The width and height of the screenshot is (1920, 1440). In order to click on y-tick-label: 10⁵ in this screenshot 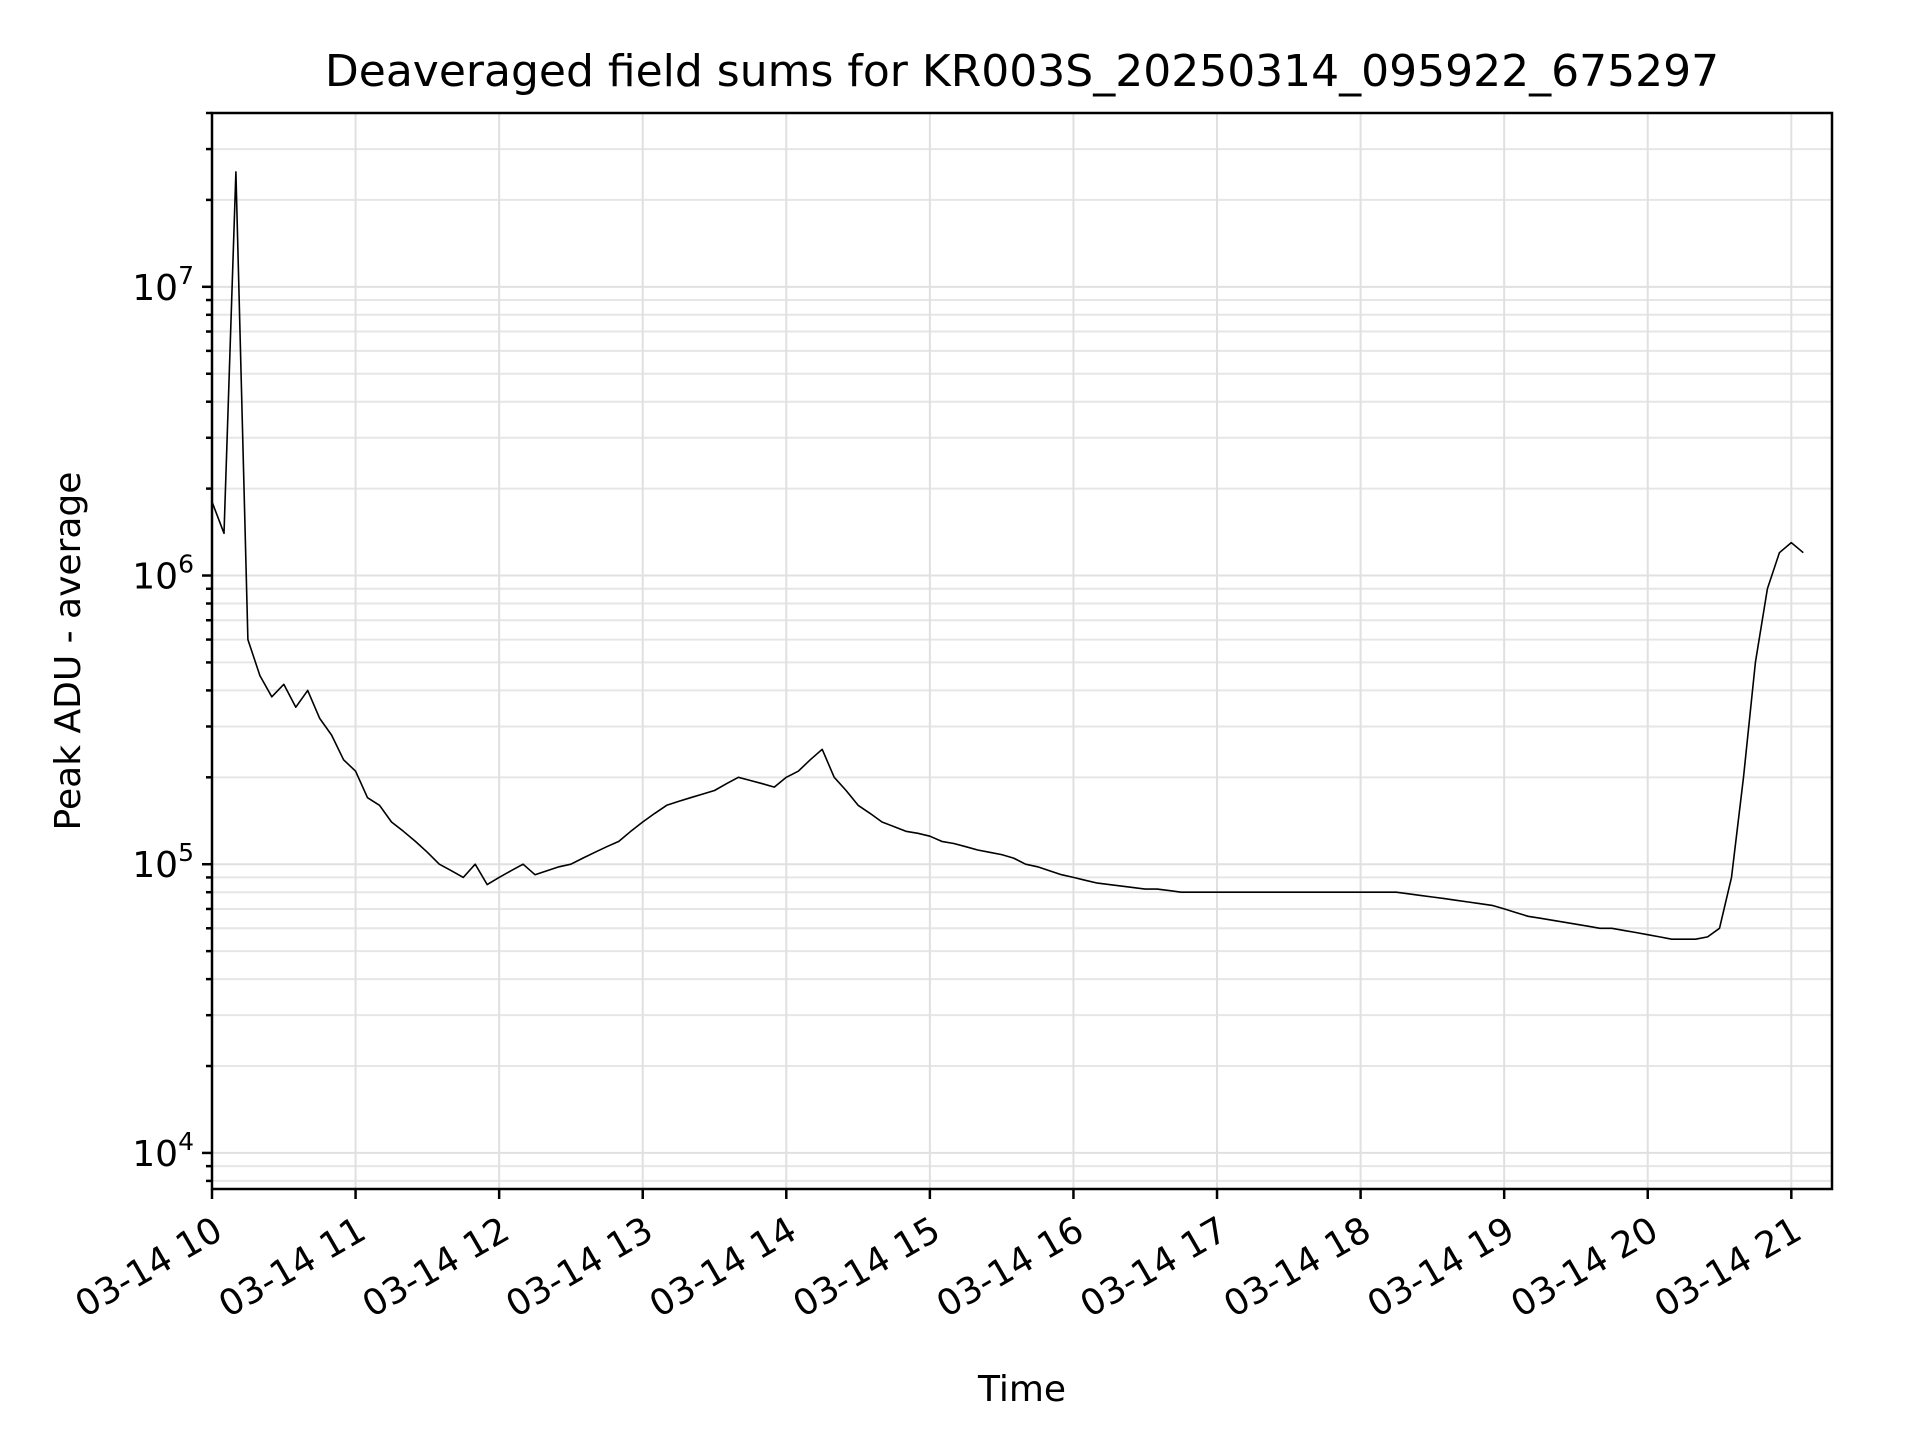, I will do `click(163, 862)`.